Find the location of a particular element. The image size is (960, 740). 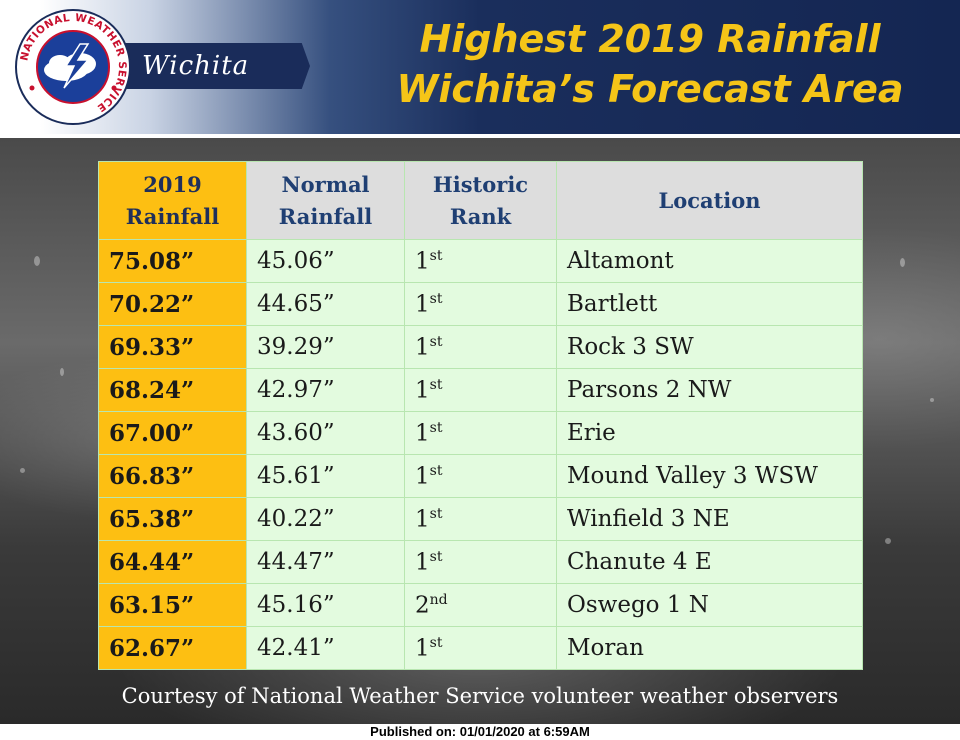

cell-2019-rainfall: 64.44” is located at coordinates (172, 562).